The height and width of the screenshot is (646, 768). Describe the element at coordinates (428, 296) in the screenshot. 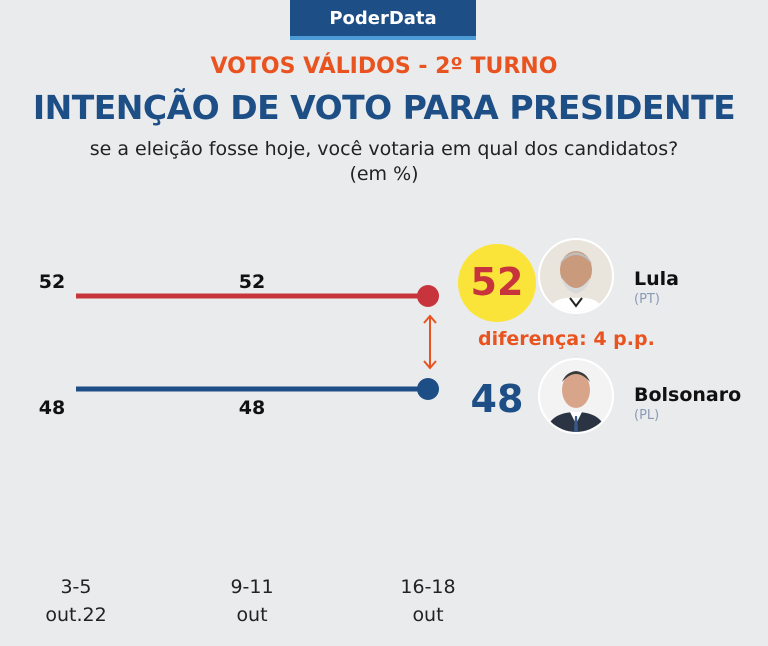

I see `lula-end-point` at that location.